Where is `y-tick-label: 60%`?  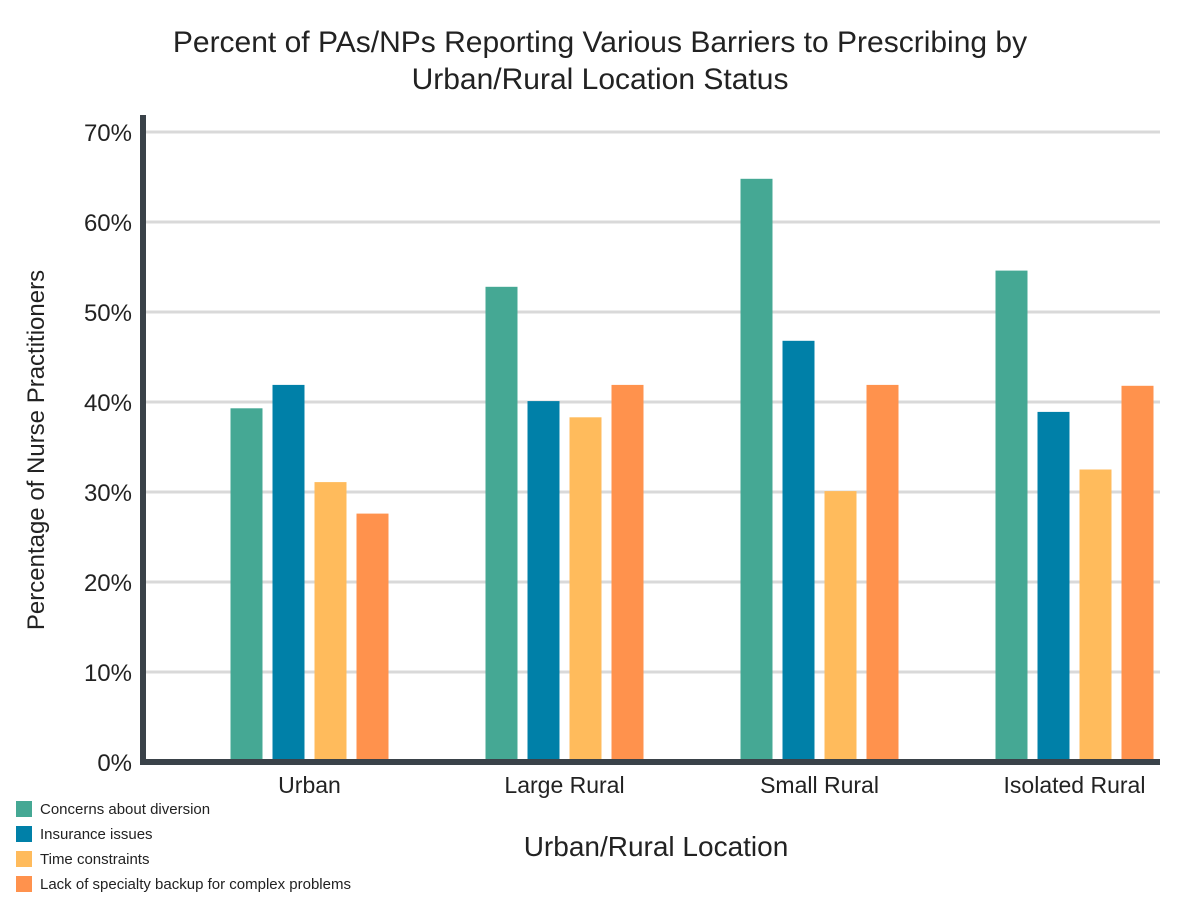 y-tick-label: 60% is located at coordinates (108, 223).